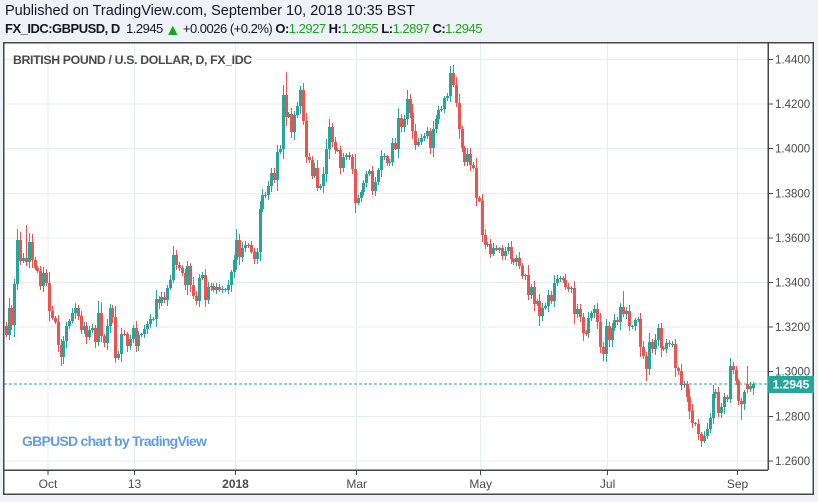 The image size is (818, 502). Describe the element at coordinates (792, 328) in the screenshot. I see `svg-text: 1.3200` at that location.